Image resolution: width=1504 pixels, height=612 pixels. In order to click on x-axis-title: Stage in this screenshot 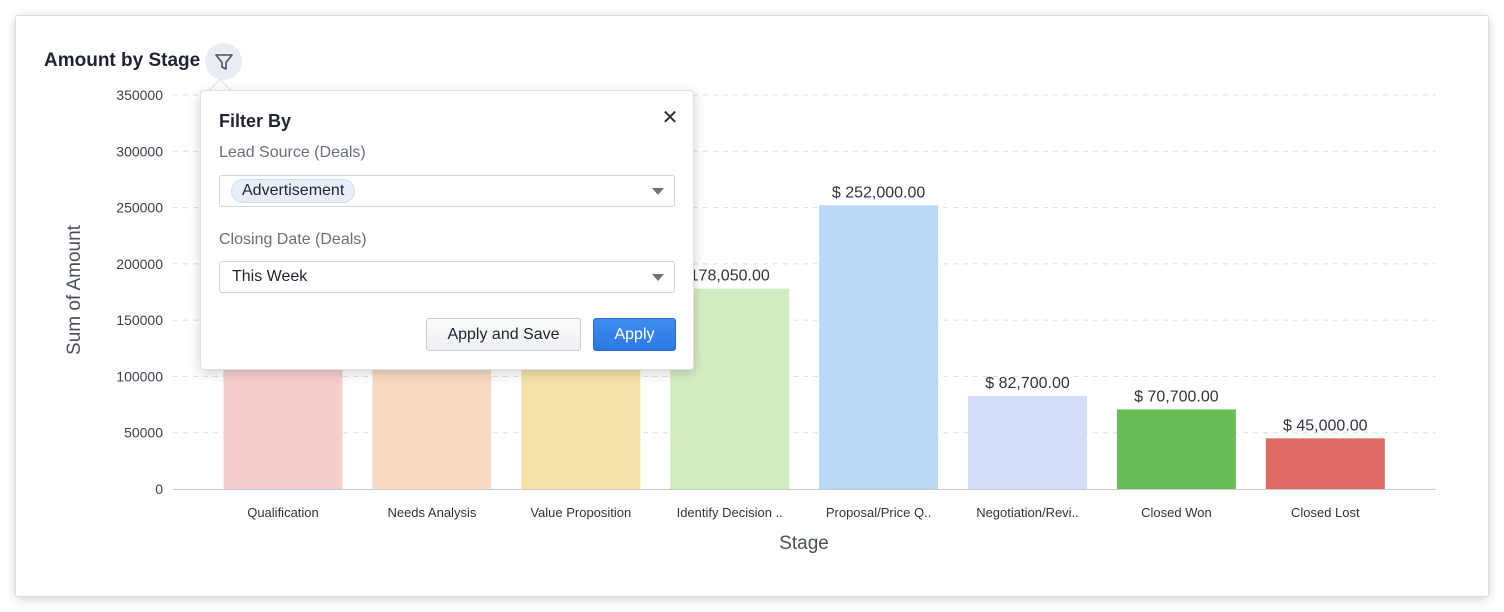, I will do `click(804, 543)`.